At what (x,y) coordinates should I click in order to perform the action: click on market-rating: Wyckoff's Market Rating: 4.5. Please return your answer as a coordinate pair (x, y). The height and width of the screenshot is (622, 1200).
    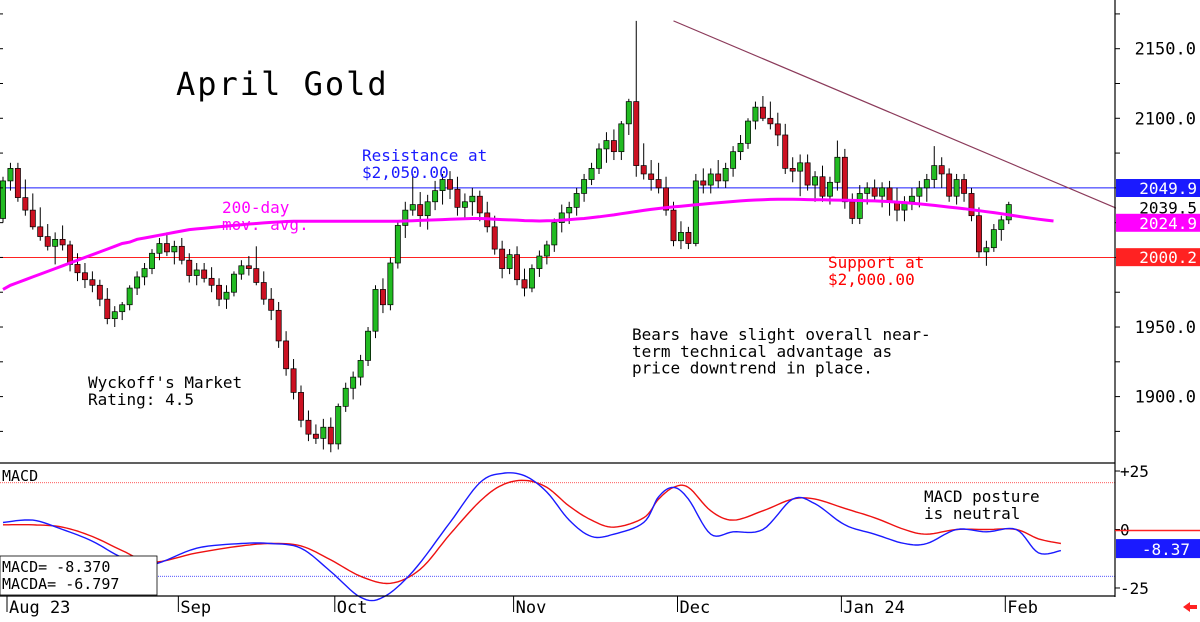
    Looking at the image, I should click on (165, 391).